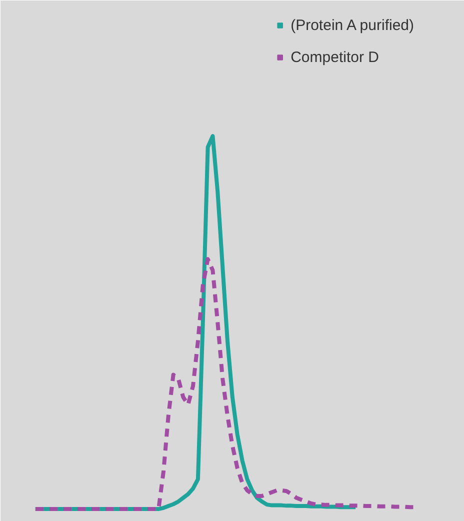  I want to click on legend-label: (Protein A purified), so click(352, 25).